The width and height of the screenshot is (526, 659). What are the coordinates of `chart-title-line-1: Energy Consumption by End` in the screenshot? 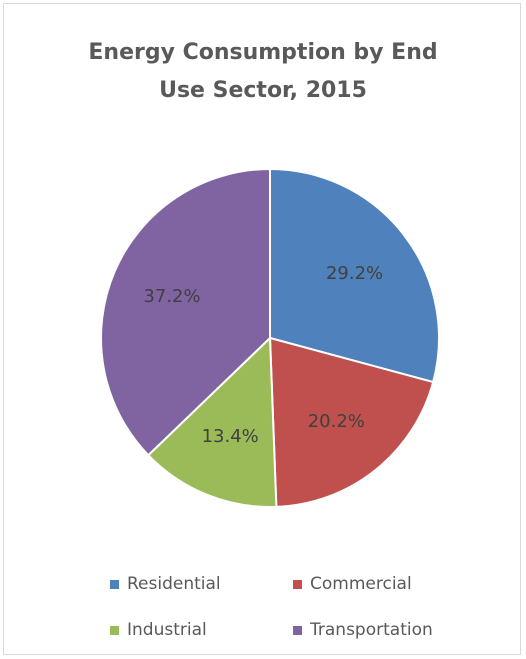 It's located at (263, 52).